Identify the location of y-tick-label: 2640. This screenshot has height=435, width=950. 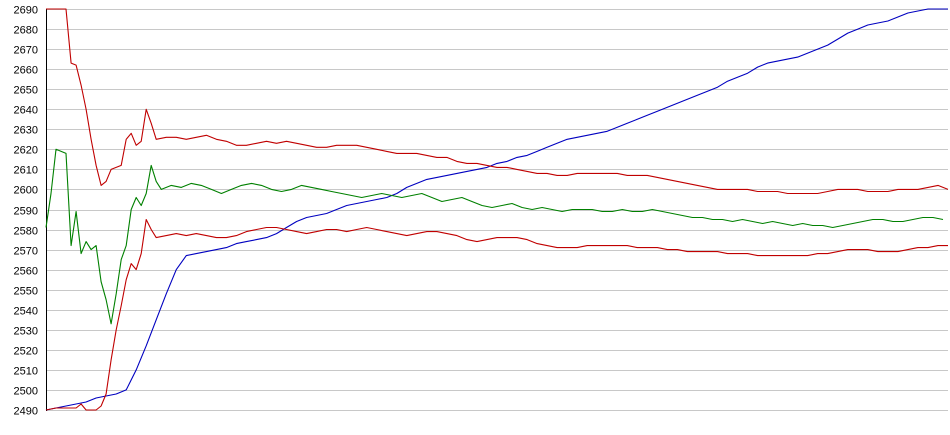
(26, 111).